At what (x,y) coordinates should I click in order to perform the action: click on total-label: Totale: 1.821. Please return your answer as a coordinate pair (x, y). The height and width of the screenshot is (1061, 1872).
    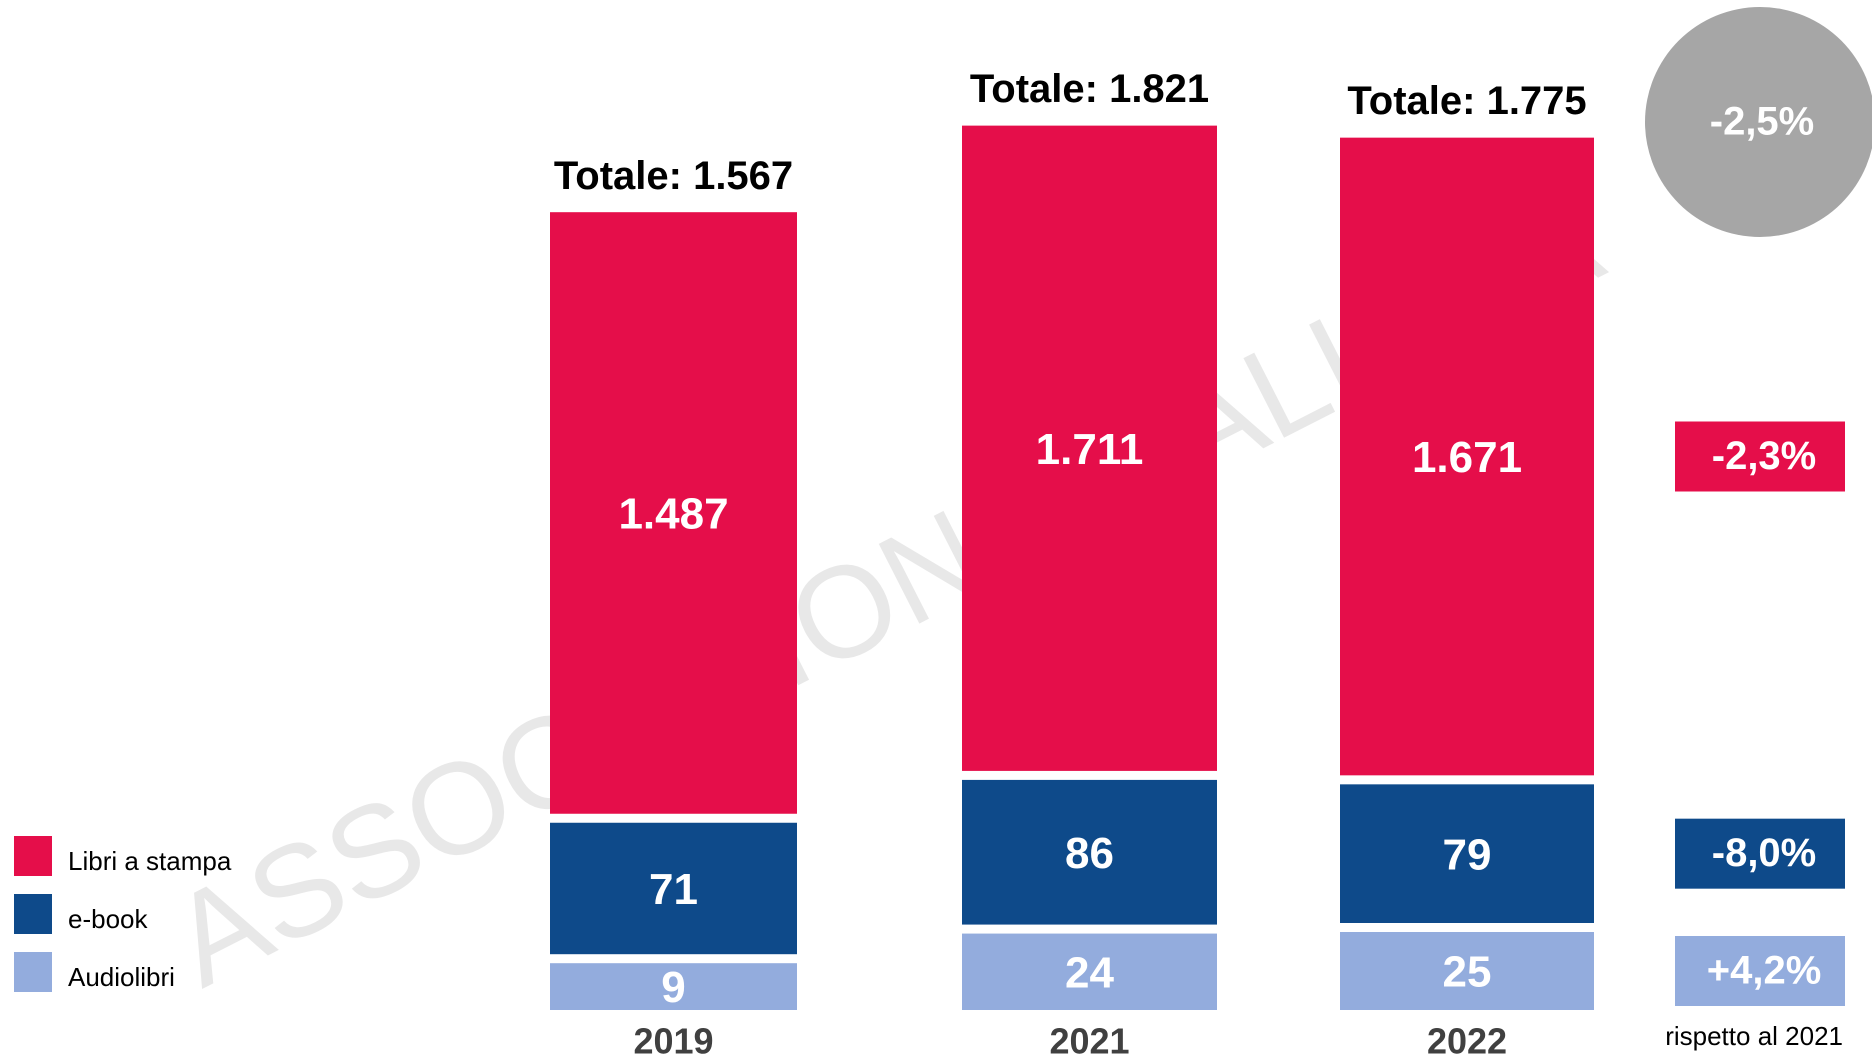
    Looking at the image, I should click on (1089, 89).